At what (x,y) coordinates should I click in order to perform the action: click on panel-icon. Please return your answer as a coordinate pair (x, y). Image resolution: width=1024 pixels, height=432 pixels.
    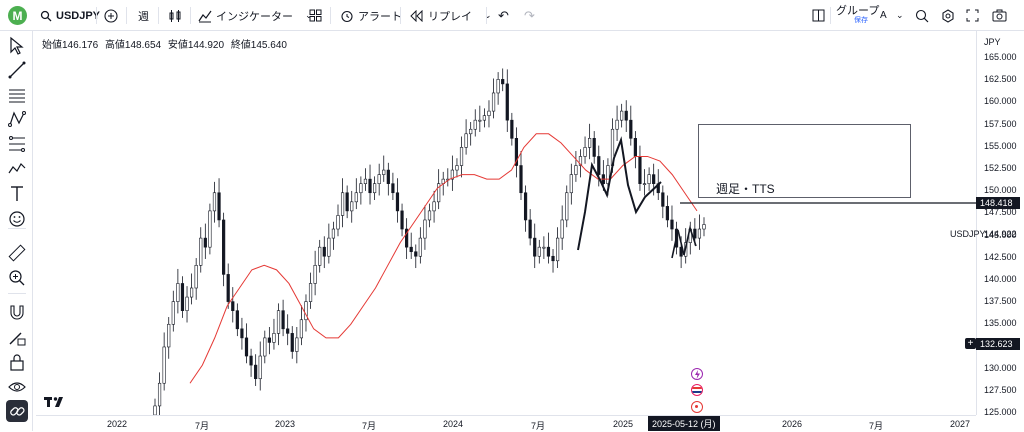
    Looking at the image, I should click on (818, 15).